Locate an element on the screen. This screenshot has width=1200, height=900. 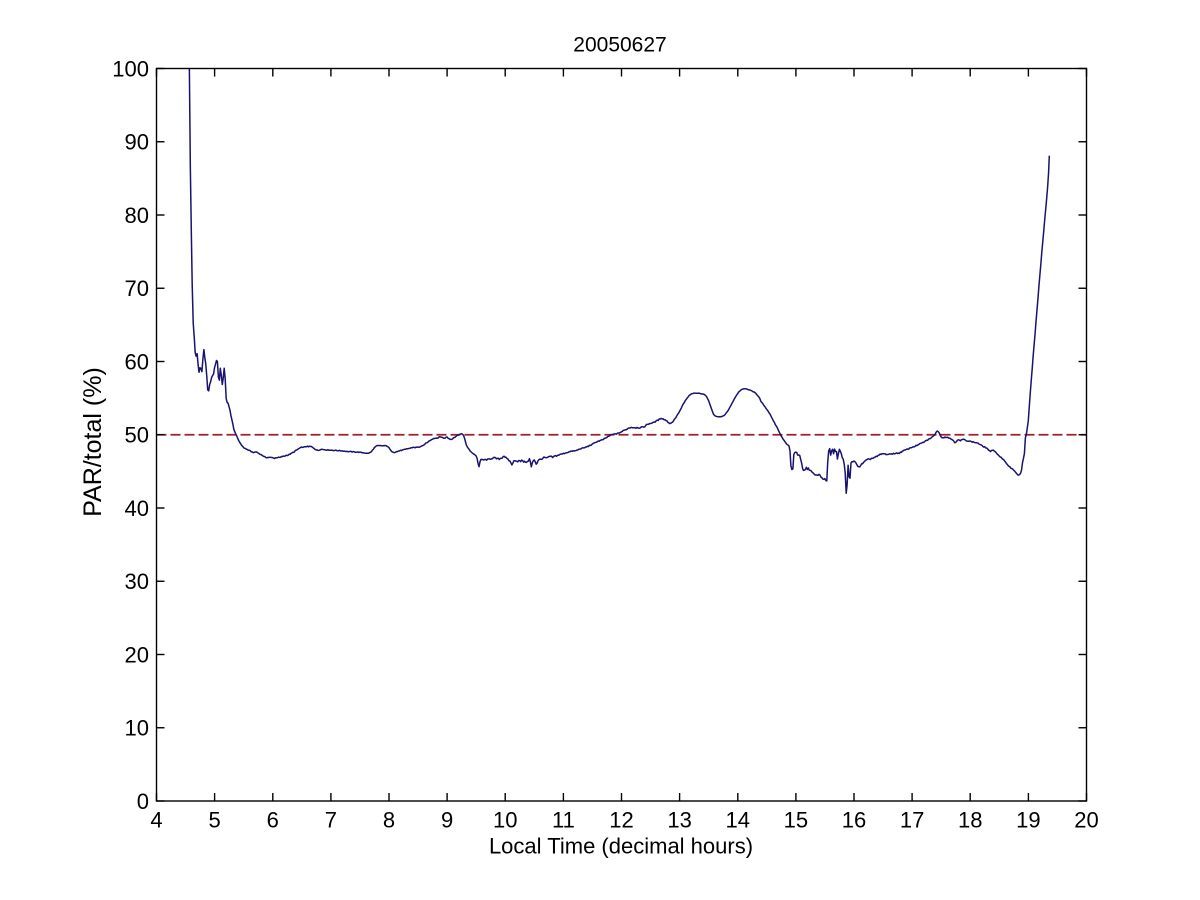
svg-text: 18 is located at coordinates (970, 820).